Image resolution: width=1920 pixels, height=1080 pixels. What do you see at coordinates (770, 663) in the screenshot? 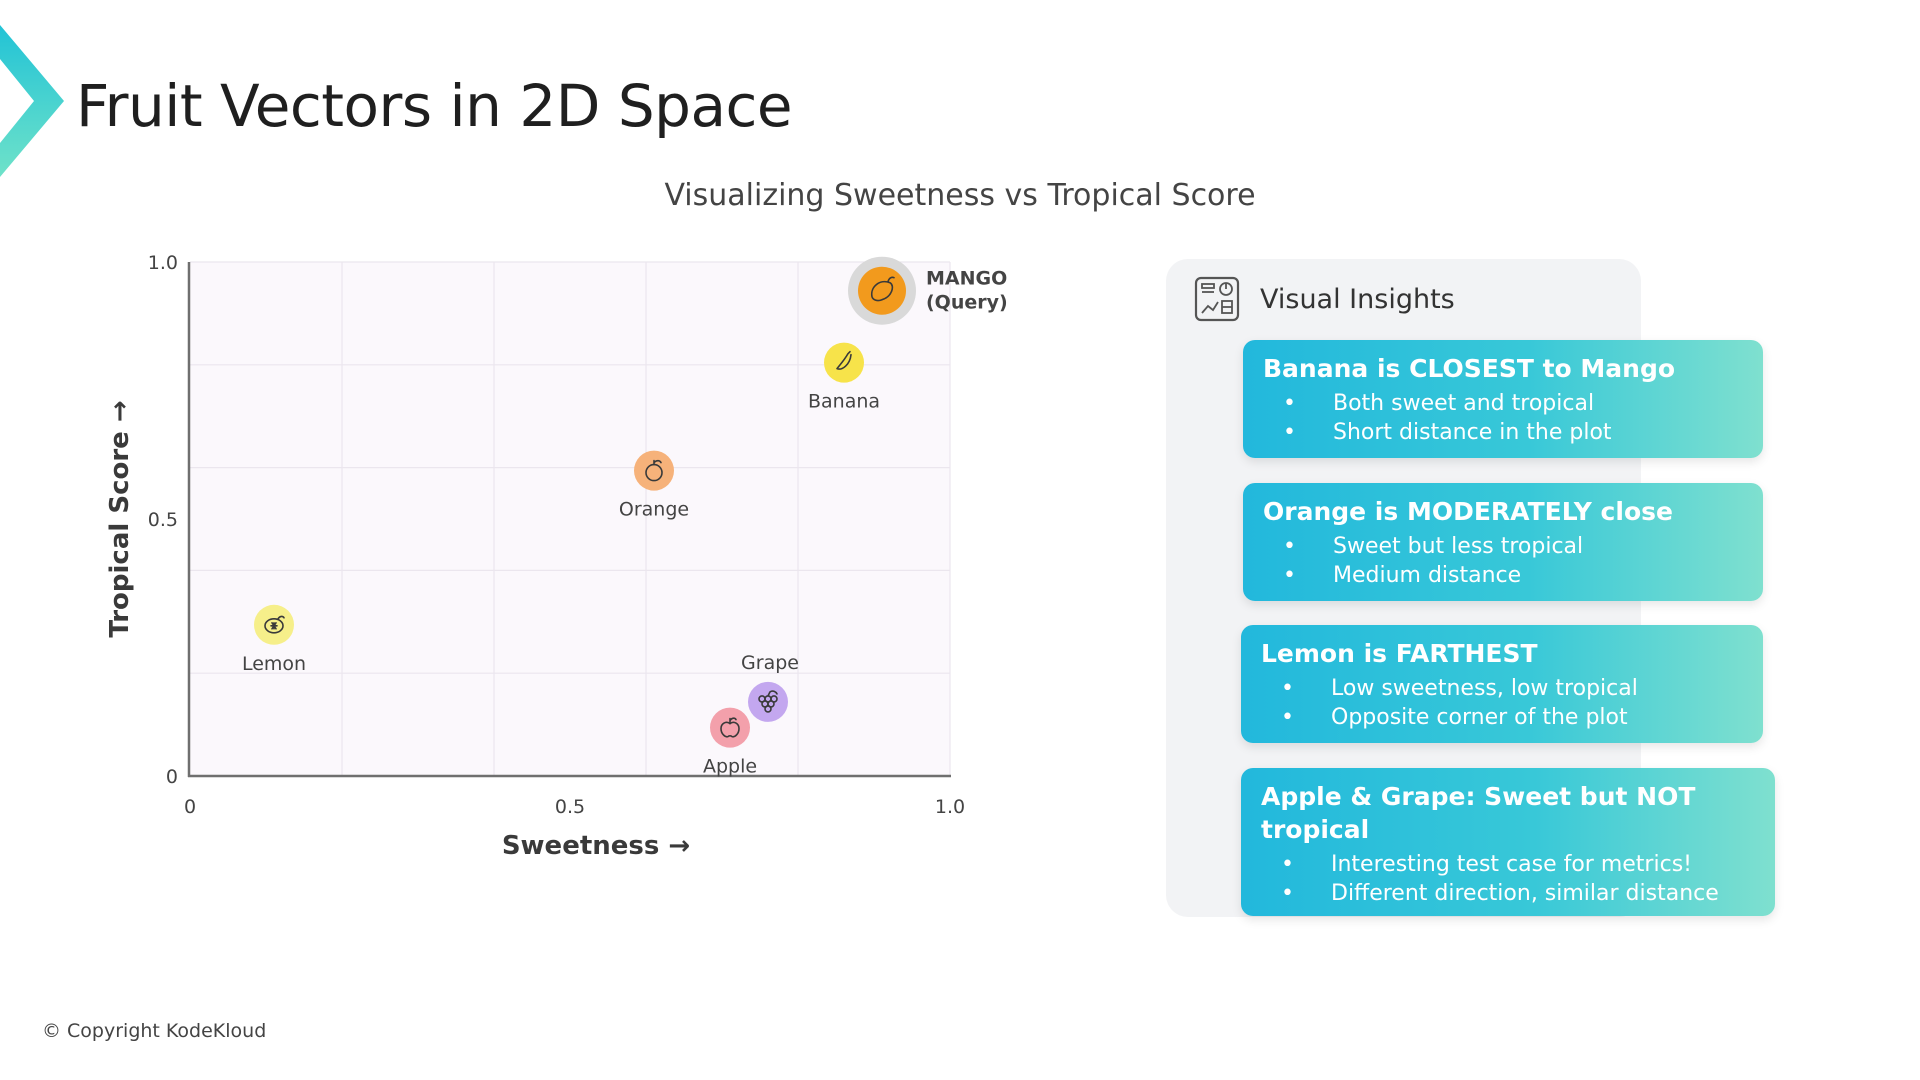
I see `point-label-grape: Grape` at bounding box center [770, 663].